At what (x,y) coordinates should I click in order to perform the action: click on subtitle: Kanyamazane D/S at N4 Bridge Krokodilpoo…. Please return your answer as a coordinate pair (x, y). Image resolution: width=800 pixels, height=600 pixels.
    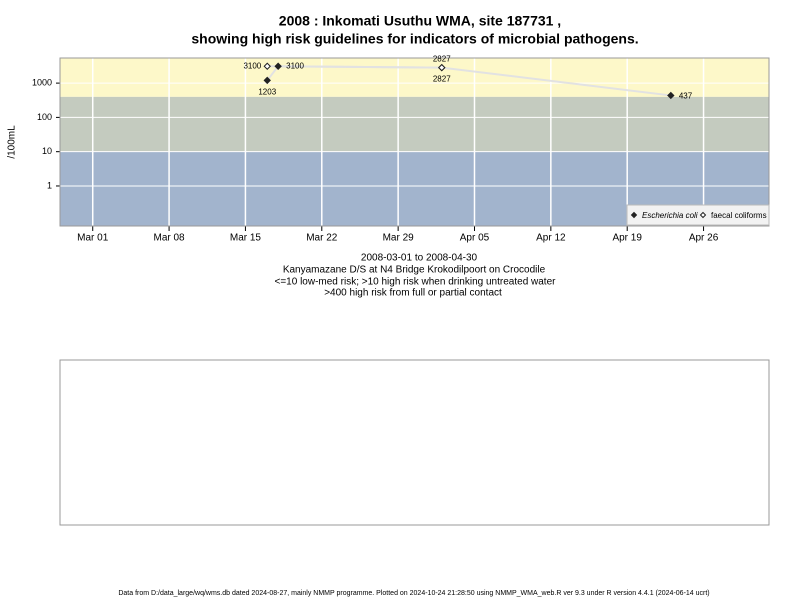
    Looking at the image, I should click on (414, 270).